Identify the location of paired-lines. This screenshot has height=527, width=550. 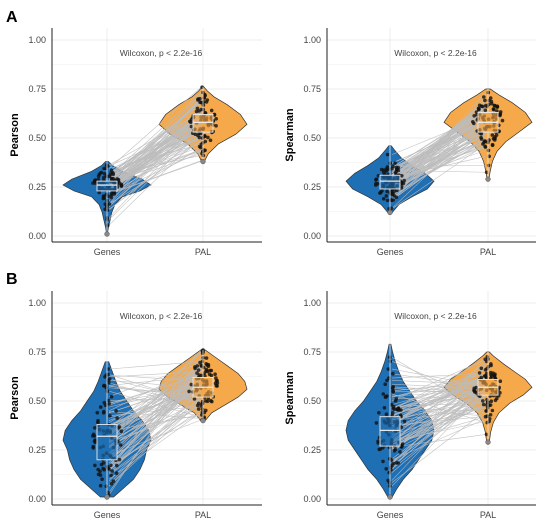
(439, 421).